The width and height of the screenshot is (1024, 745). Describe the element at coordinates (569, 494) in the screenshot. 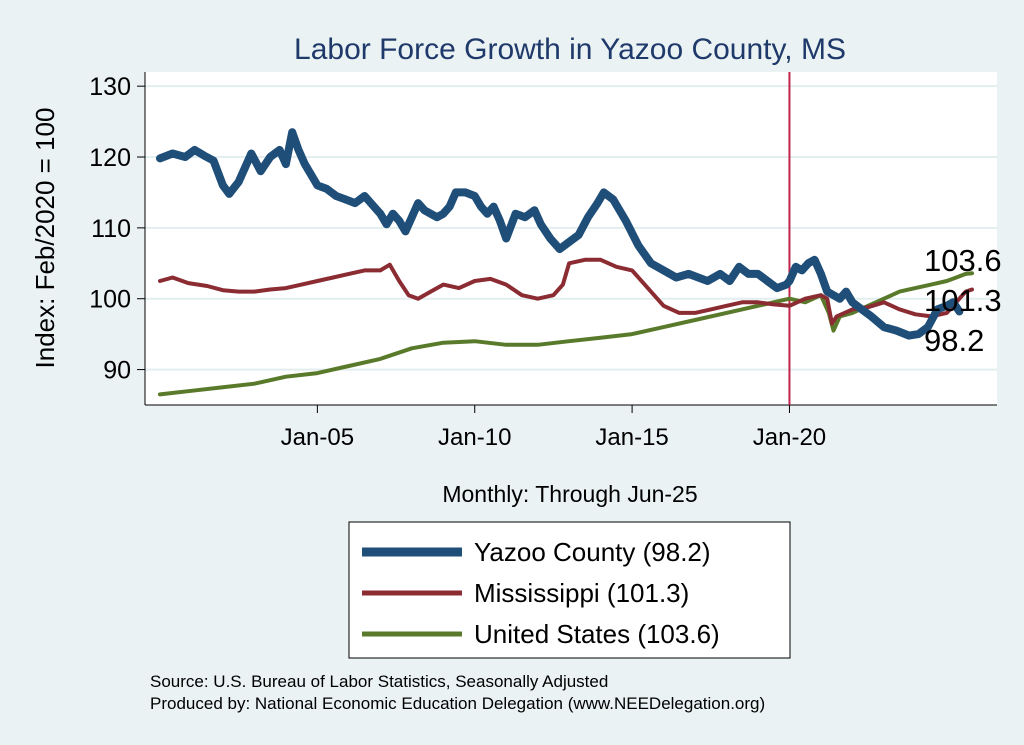

I see `x-axis-label: Monthly: Through Jun-25` at that location.